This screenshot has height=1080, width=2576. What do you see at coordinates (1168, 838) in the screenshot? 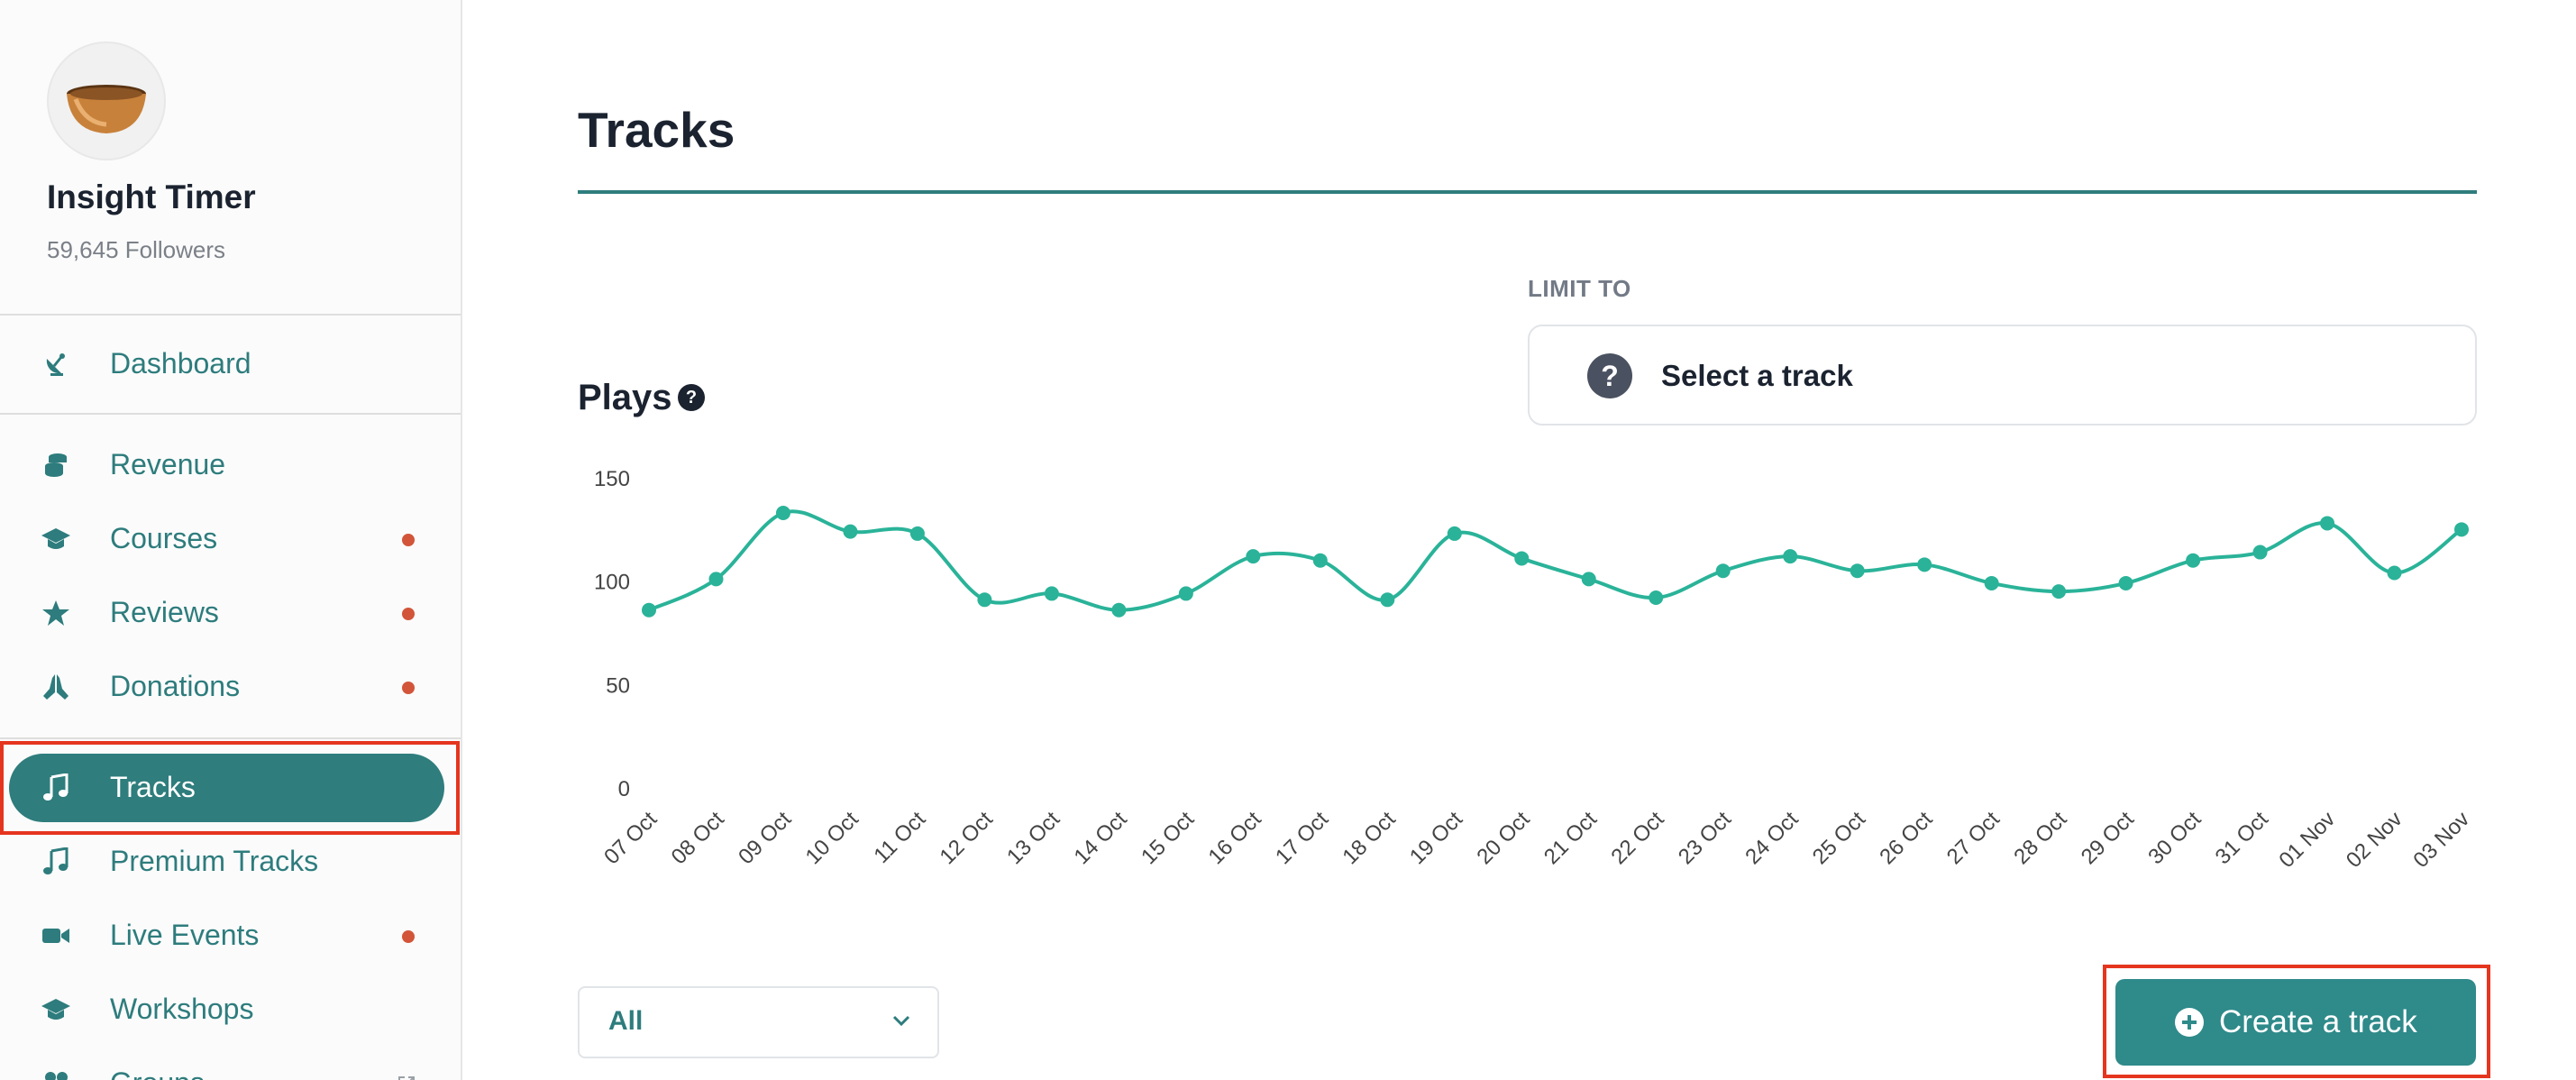
I see `x-tick-label: 15 Oct` at bounding box center [1168, 838].